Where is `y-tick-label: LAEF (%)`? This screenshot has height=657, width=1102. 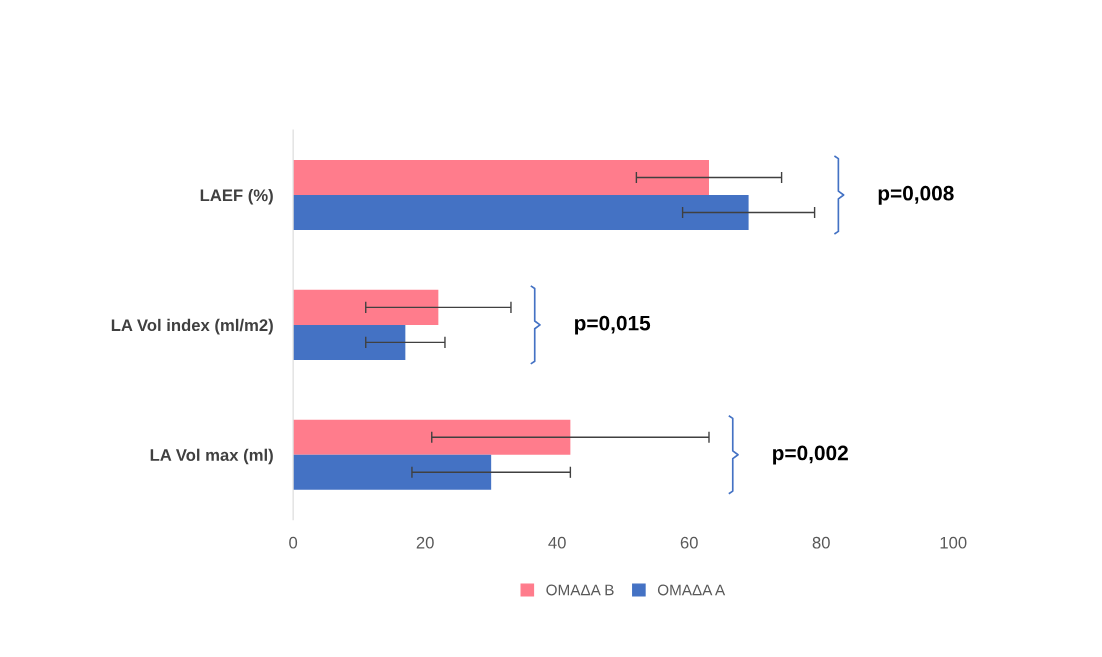 y-tick-label: LAEF (%) is located at coordinates (236, 196).